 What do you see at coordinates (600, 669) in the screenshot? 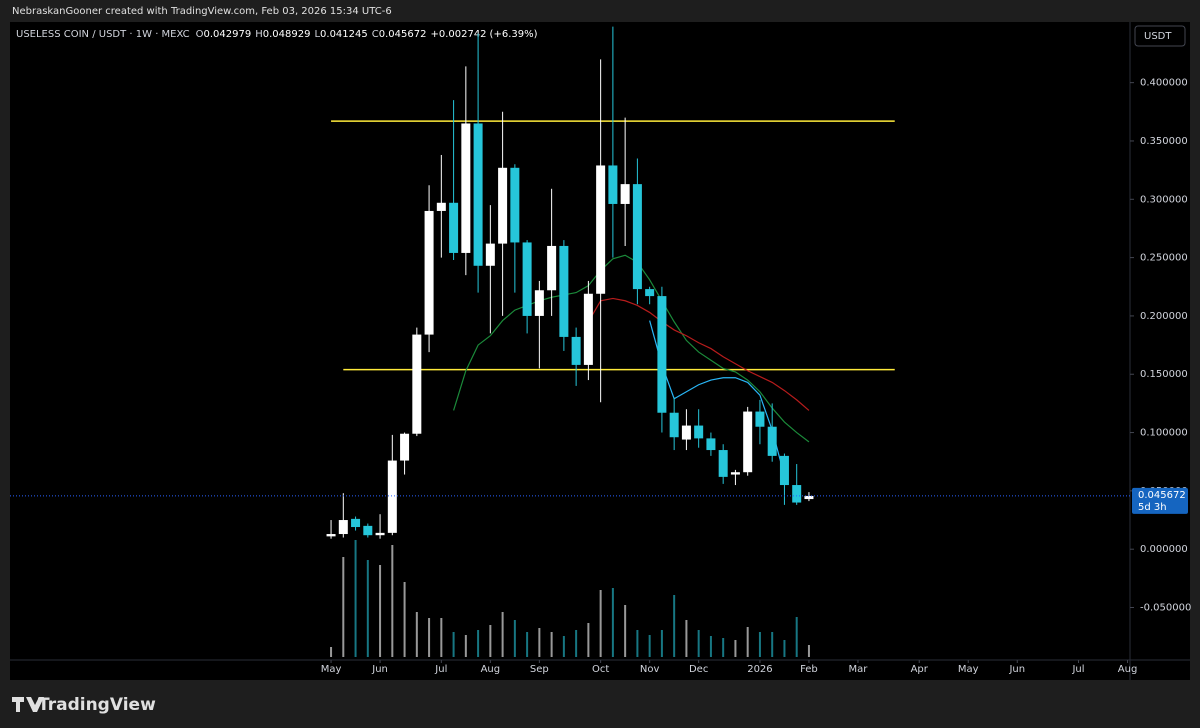
I see `x-tick-label: Oct` at bounding box center [600, 669].